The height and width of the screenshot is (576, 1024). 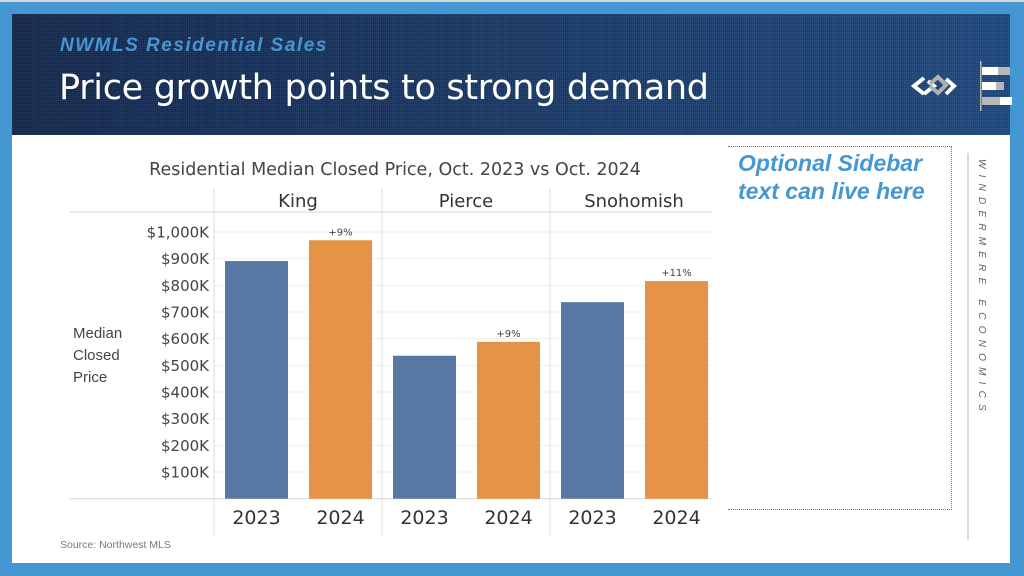 I want to click on y-tick-label: $400K, so click(x=185, y=393).